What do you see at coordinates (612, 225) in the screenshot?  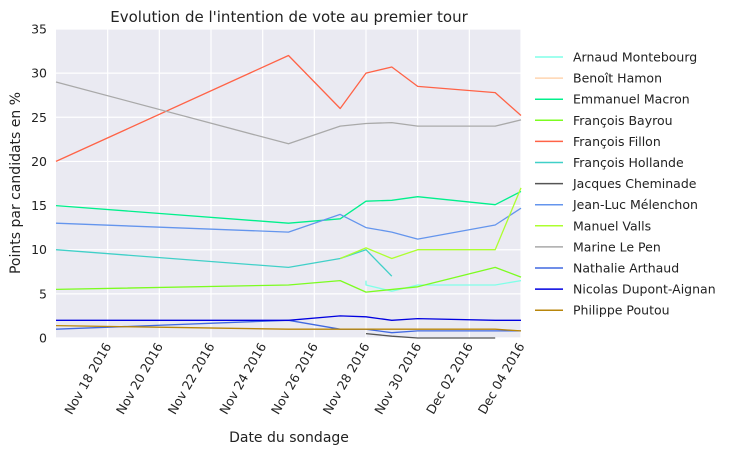 I see `legend-label: Manuel Valls` at bounding box center [612, 225].